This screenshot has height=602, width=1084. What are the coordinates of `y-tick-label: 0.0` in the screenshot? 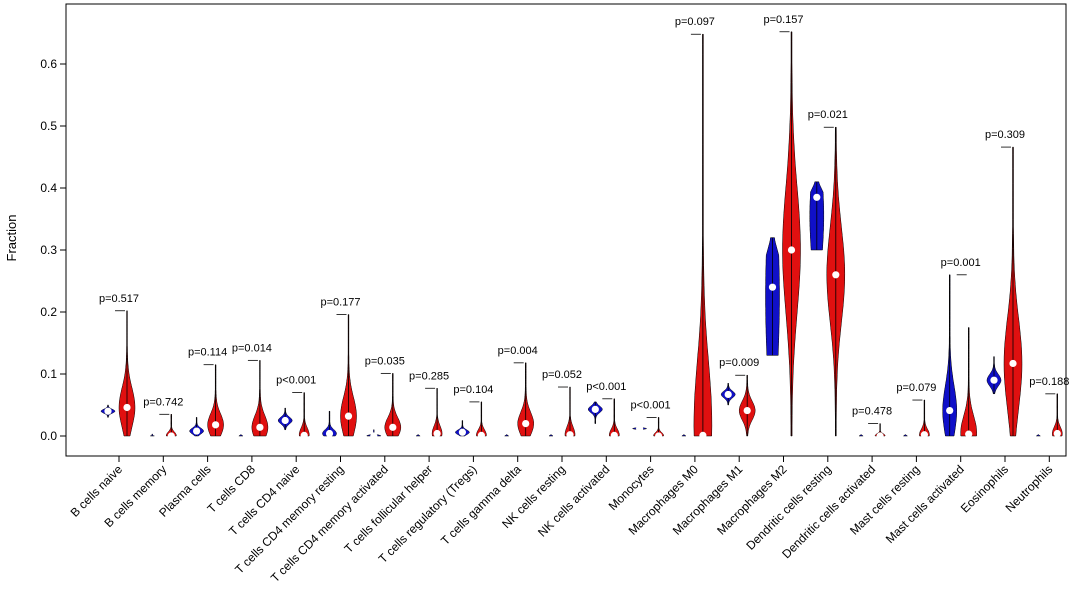 It's located at (48, 436).